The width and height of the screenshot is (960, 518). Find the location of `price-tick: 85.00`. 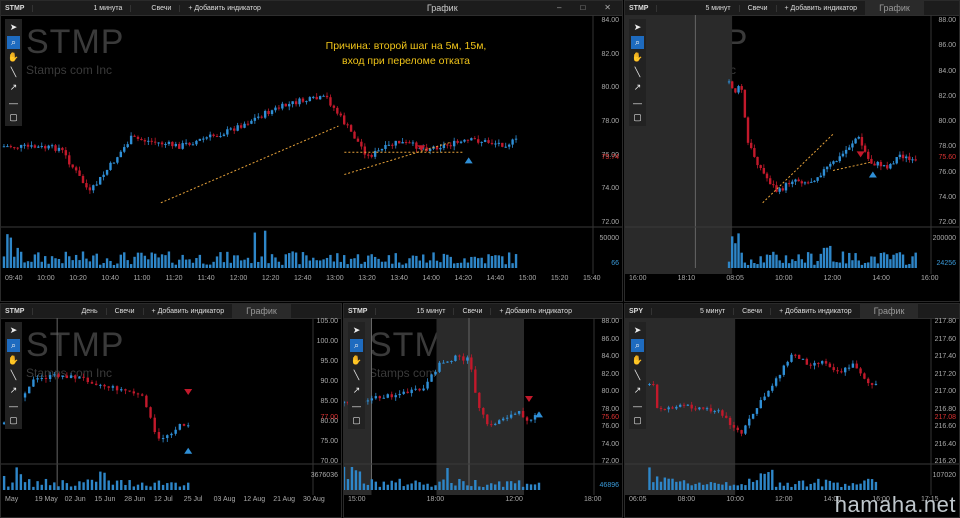

price-tick: 85.00 is located at coordinates (329, 401).